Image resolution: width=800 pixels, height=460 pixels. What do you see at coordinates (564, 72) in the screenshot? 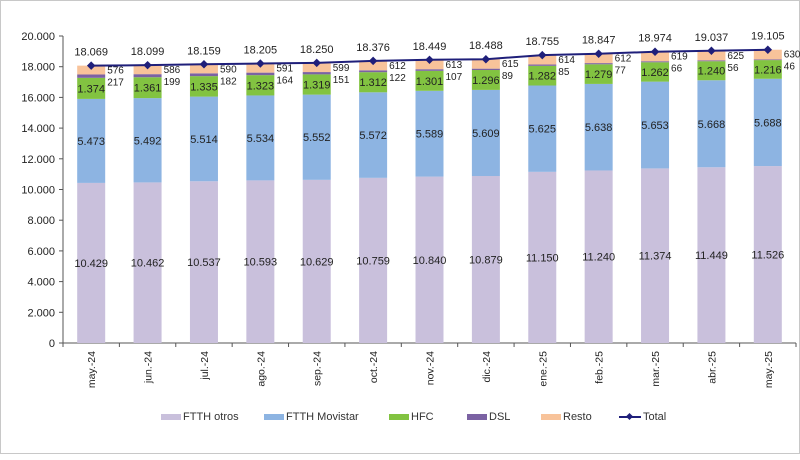
I see `data-label-dsl: 85` at bounding box center [564, 72].